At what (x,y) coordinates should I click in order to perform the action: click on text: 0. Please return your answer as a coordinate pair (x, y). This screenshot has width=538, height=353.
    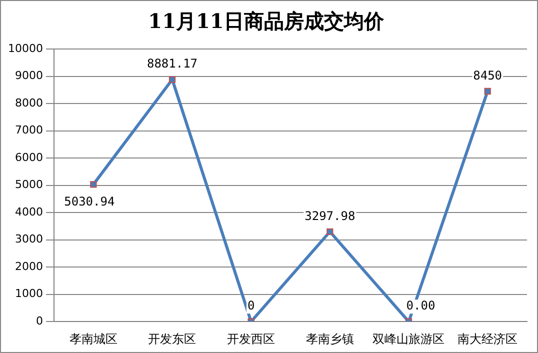
    Looking at the image, I should click on (251, 305).